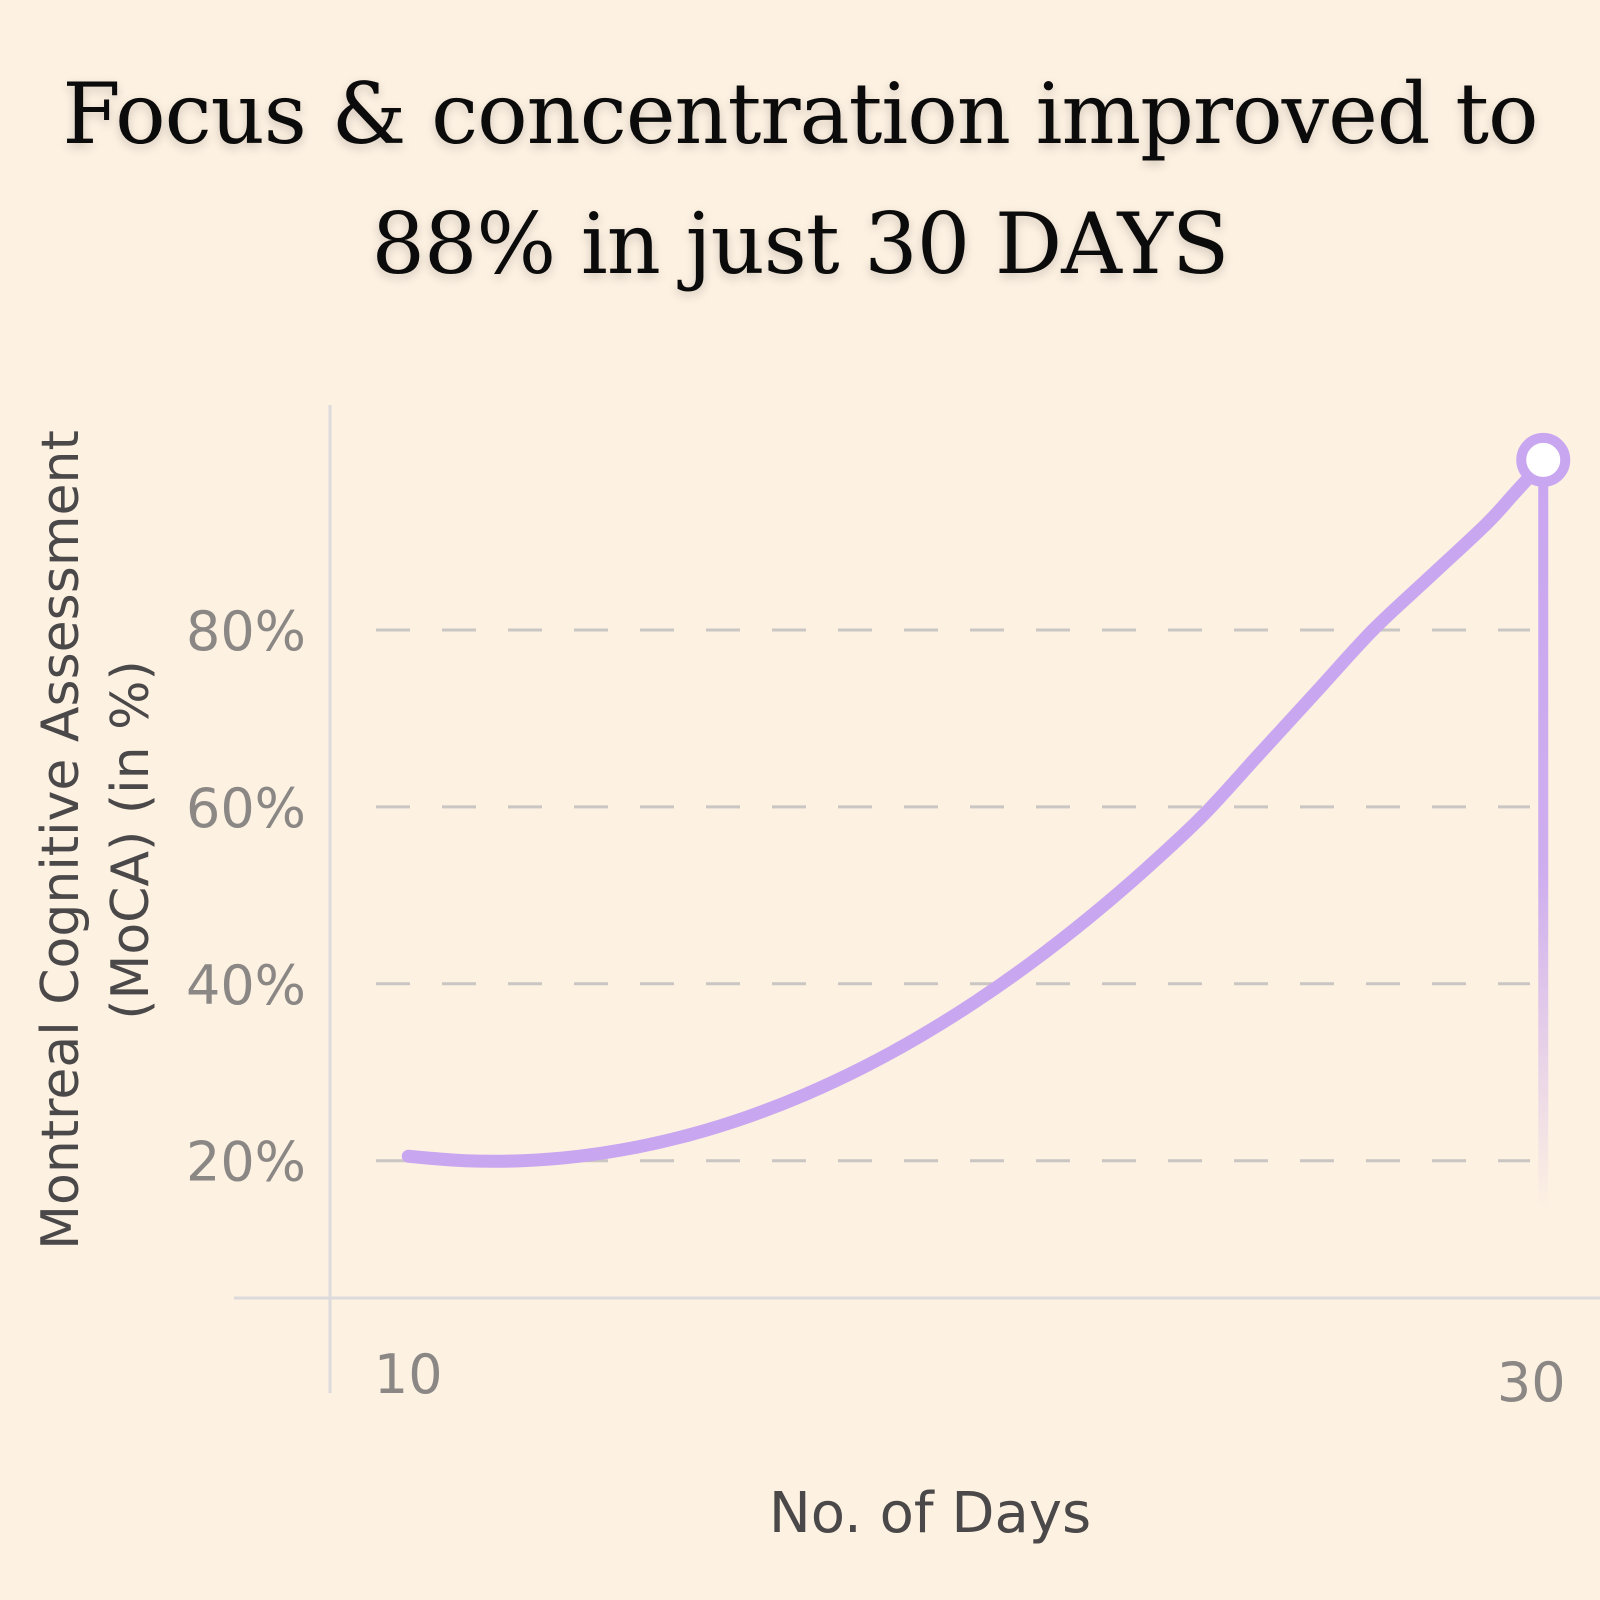 The image size is (1600, 1600). Describe the element at coordinates (246, 808) in the screenshot. I see `y-tick-label-60: 60%` at that location.